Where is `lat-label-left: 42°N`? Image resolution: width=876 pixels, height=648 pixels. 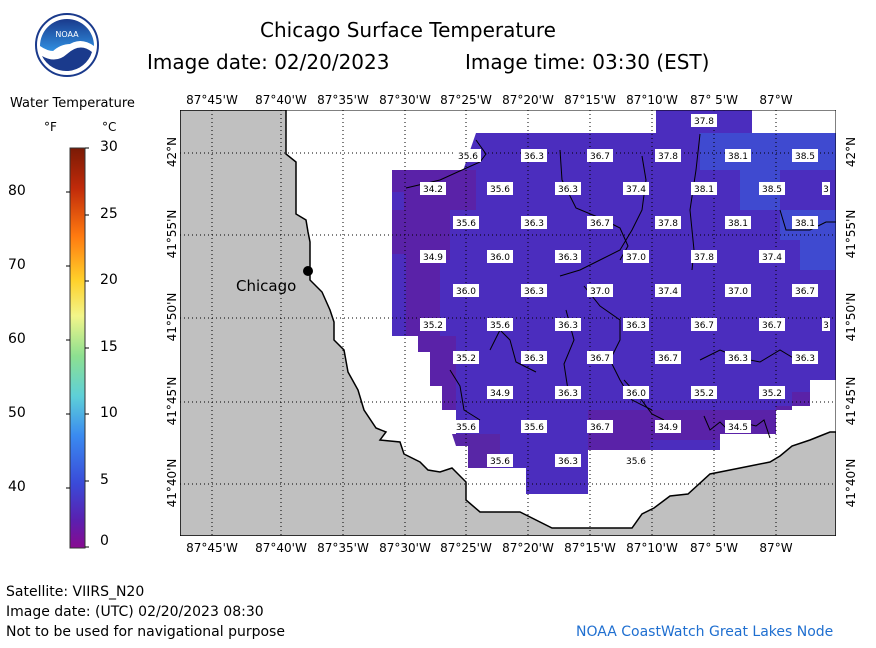 lat-label-left: 42°N is located at coordinates (172, 152).